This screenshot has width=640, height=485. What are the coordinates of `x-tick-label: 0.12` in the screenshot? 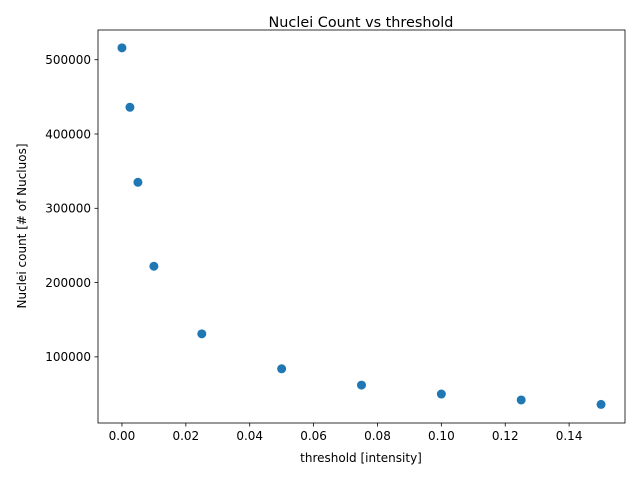 It's located at (505, 436).